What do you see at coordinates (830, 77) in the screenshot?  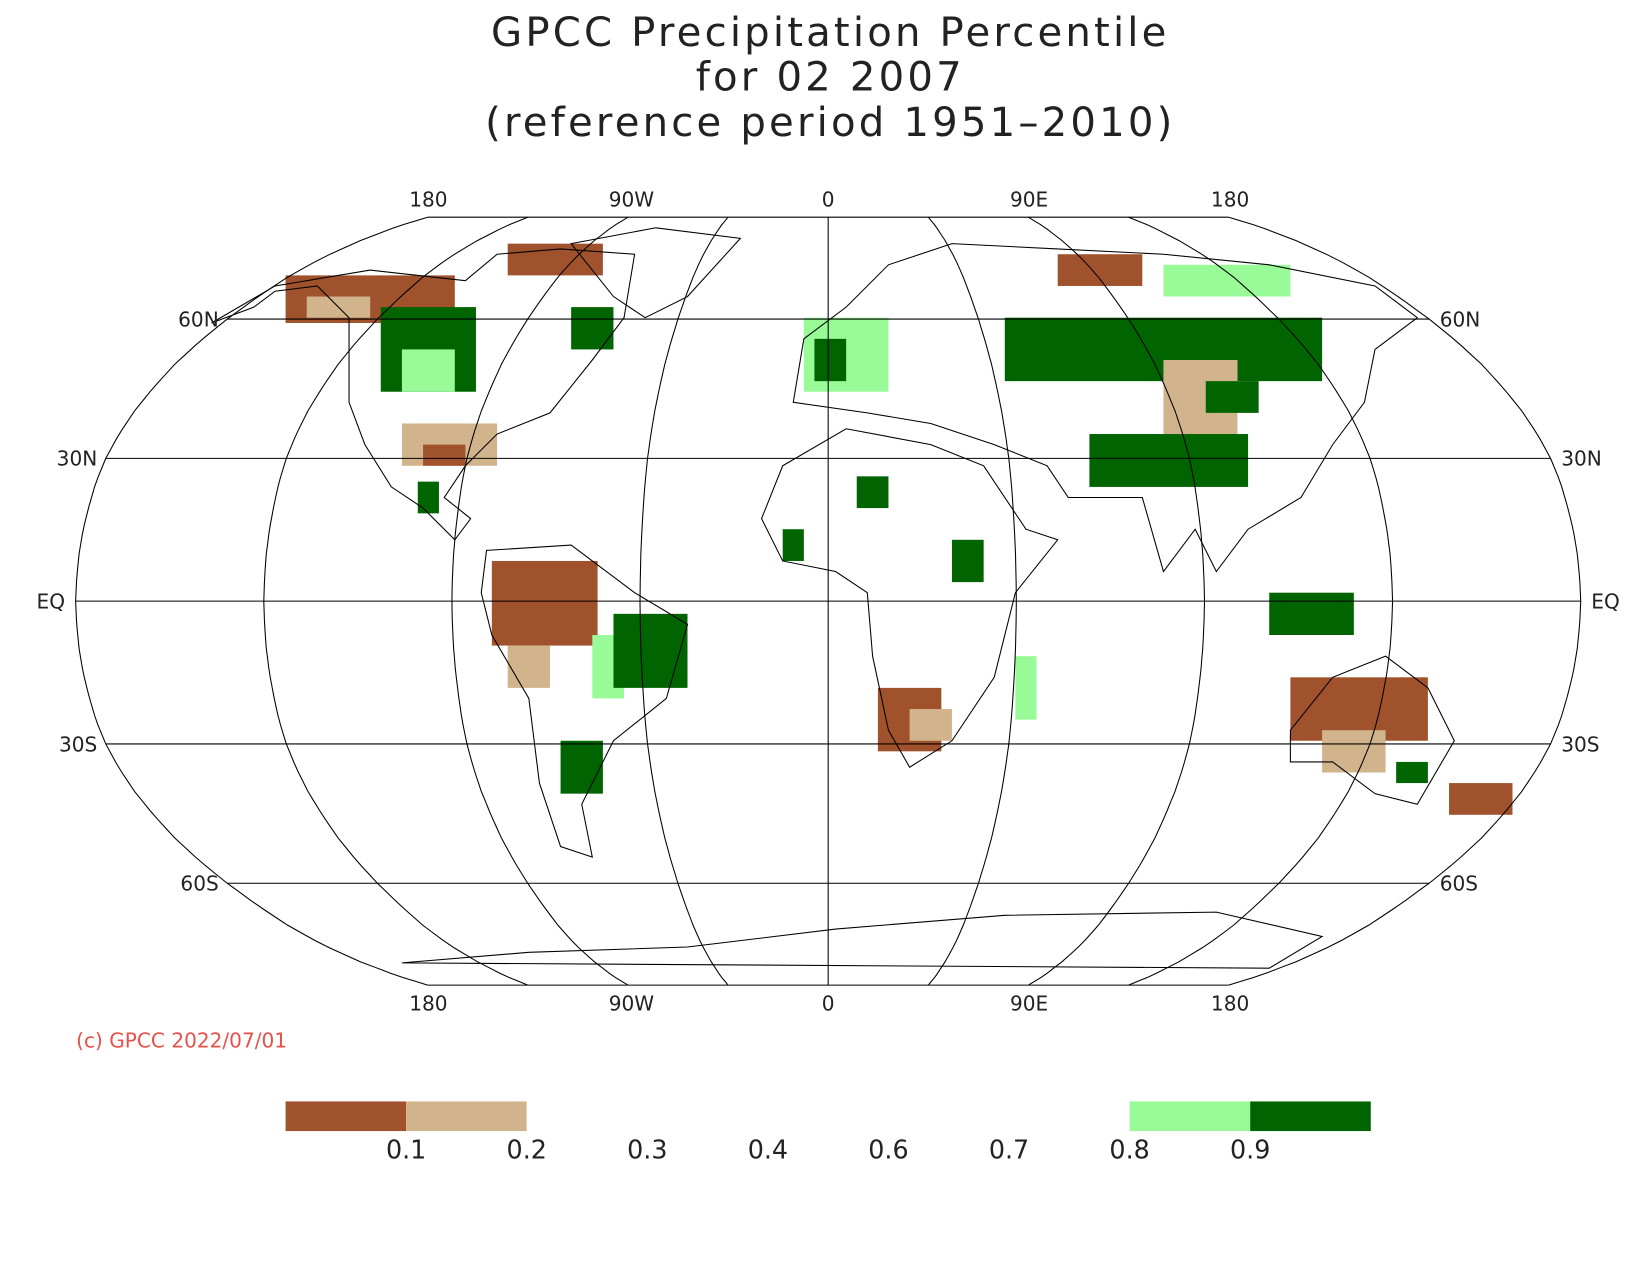 I see `title-line: for 02 2007` at bounding box center [830, 77].